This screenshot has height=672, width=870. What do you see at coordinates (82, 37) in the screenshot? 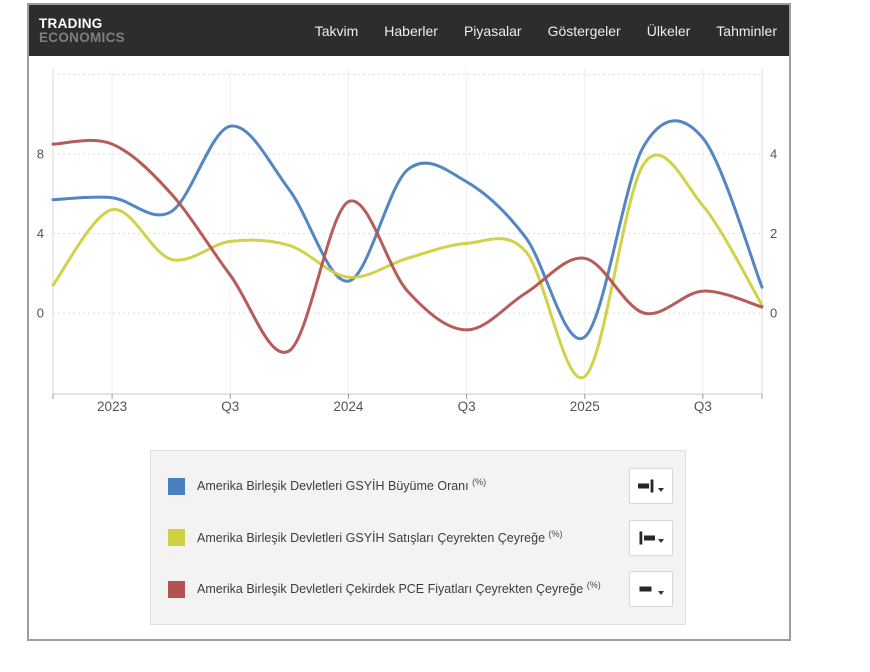
I see `logo-line2: ECONOMICS` at bounding box center [82, 37].